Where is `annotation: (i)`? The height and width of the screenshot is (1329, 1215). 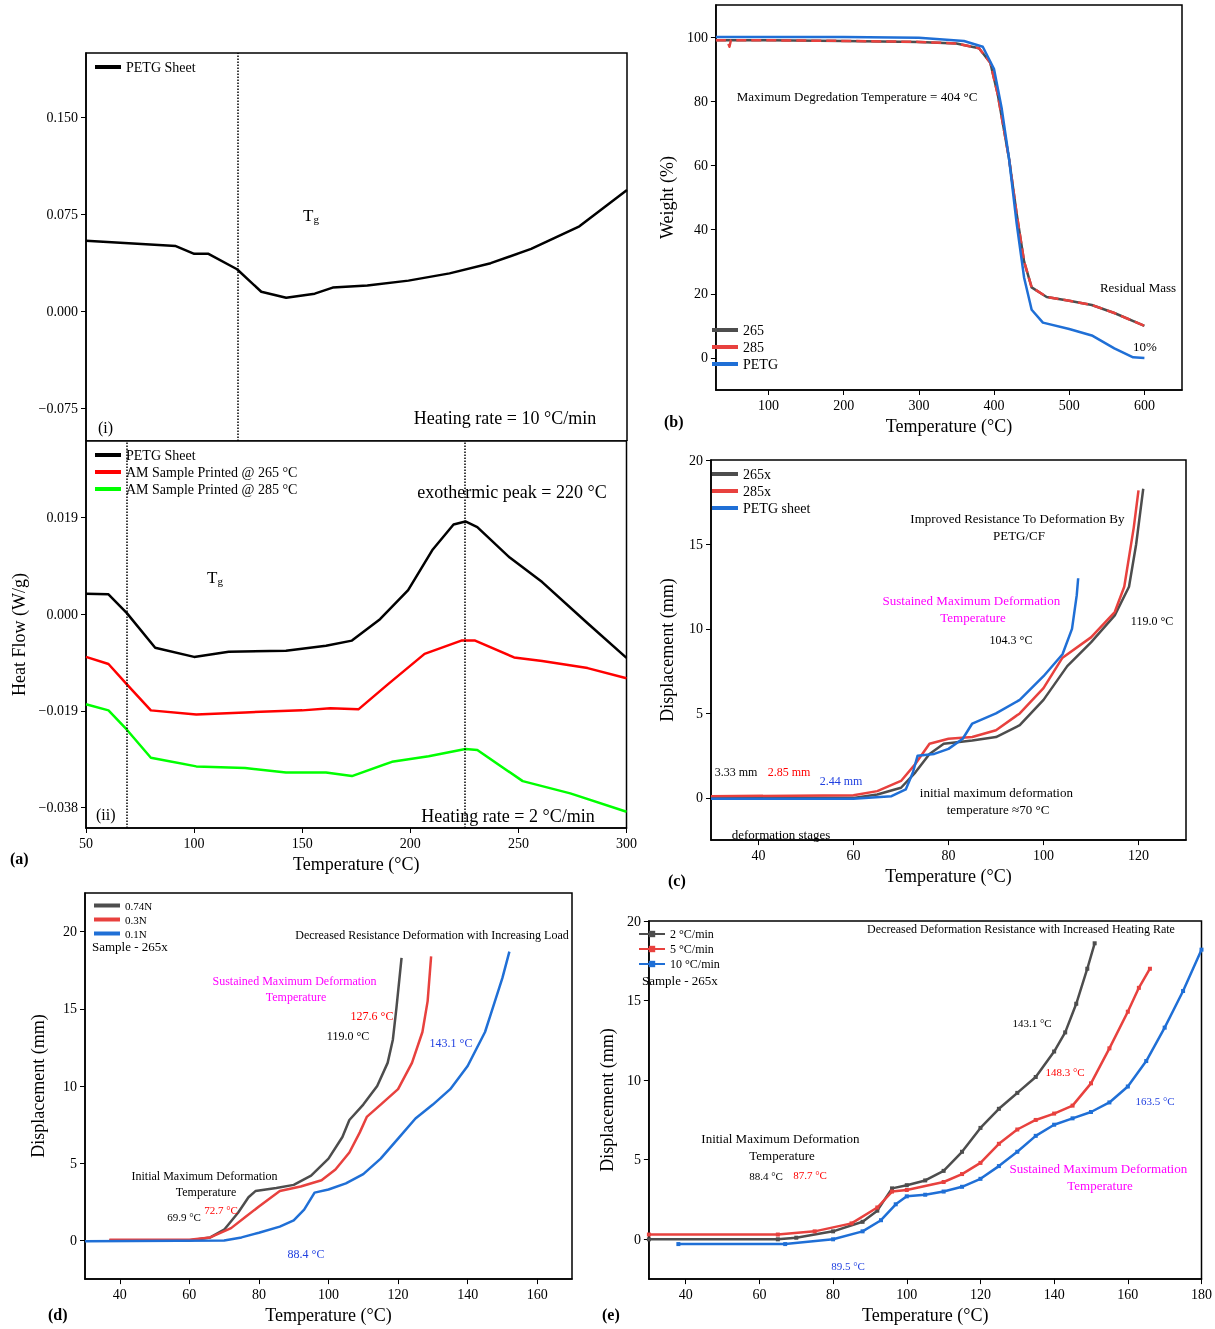
annotation: (i) is located at coordinates (106, 427).